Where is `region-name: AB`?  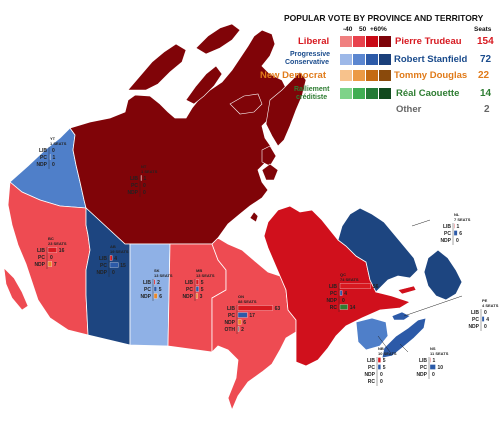 region-name: AB is located at coordinates (113, 246).